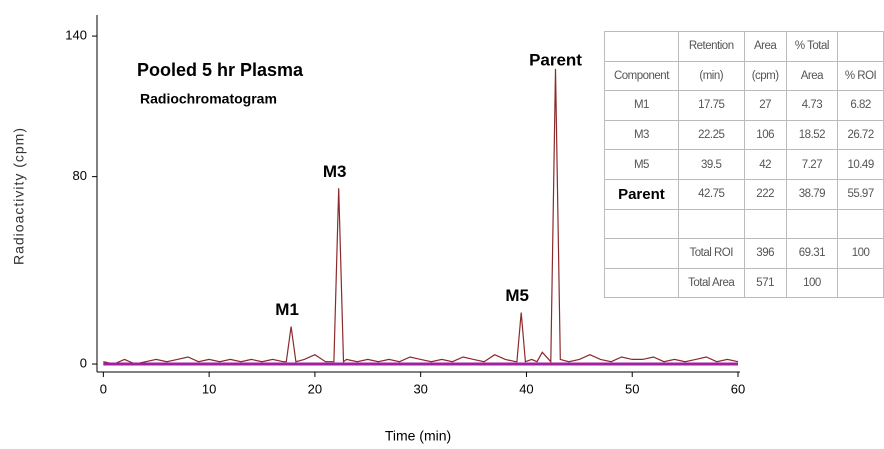 The height and width of the screenshot is (449, 884). Describe the element at coordinates (19, 196) in the screenshot. I see `y-axis-label: Radioactivity (cpm)` at that location.